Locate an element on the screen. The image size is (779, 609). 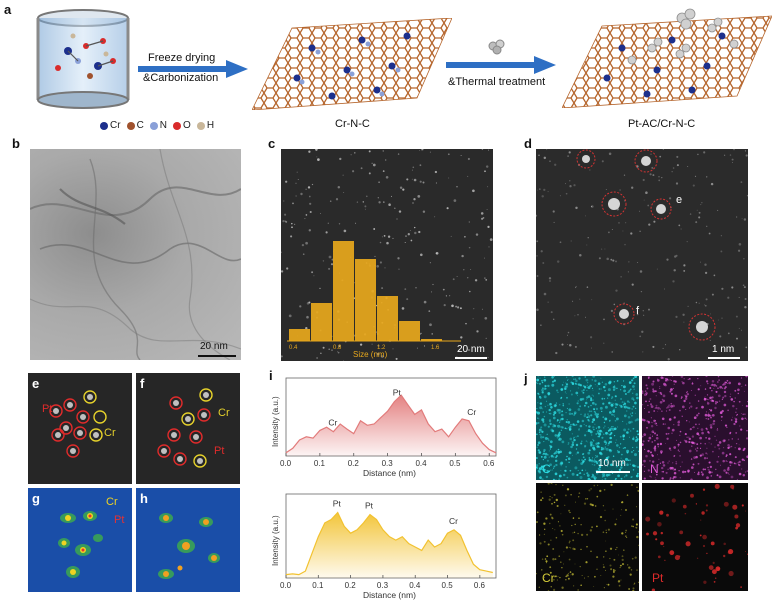
haadf-image-c: 0.4 0.8 1.2 1.6 Size (nm) 20 nm is located at coordinates (387, 255).